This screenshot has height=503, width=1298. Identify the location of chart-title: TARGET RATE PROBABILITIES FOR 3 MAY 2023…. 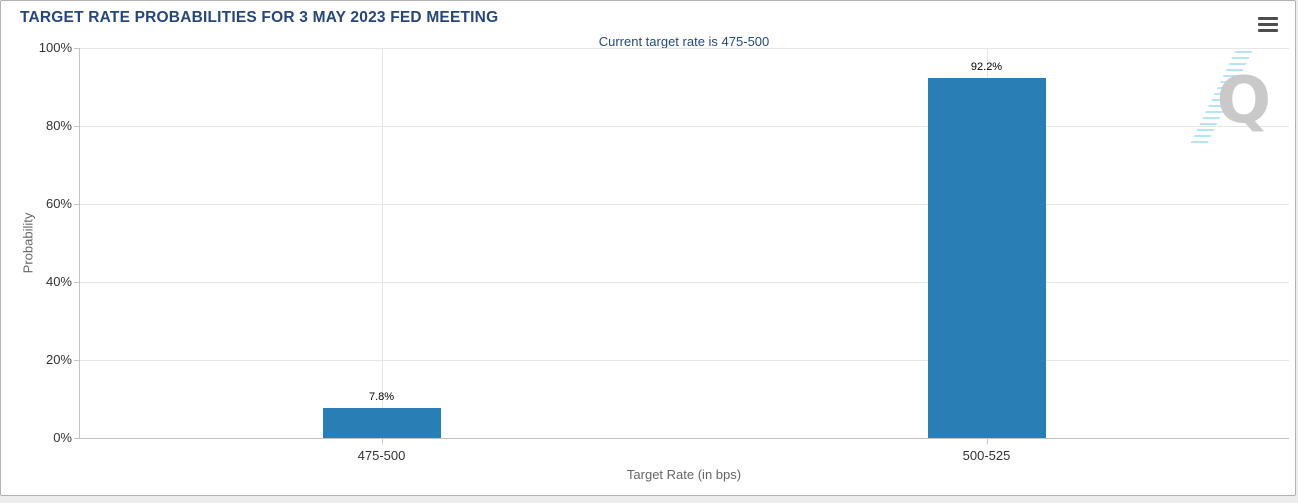
(259, 17).